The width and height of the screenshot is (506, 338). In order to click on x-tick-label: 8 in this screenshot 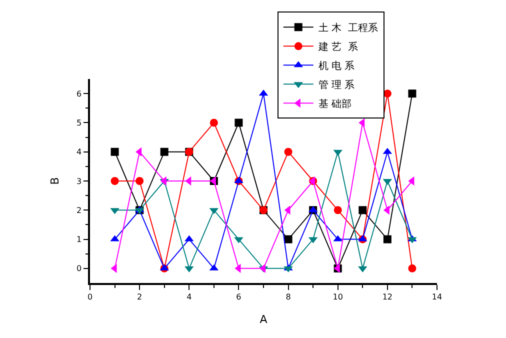, I will do `click(288, 297)`.